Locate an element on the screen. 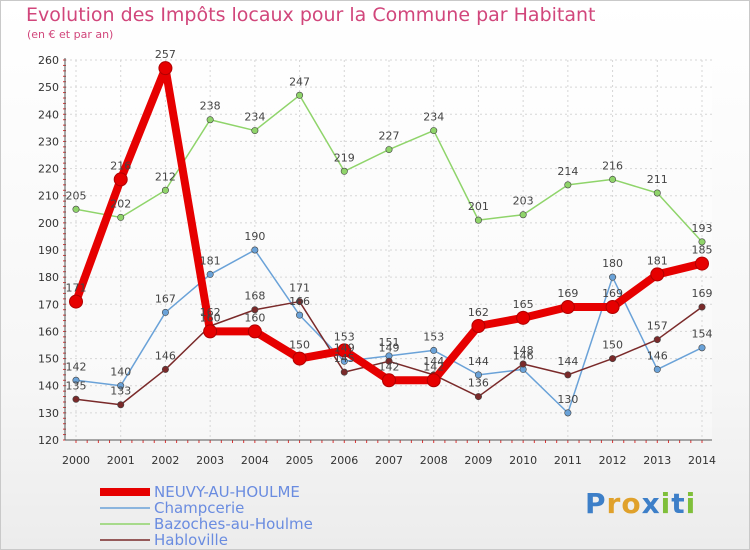 The height and width of the screenshot is (550, 750). legend-item-bazoches: Bazoches-au-Houlme is located at coordinates (206, 524).